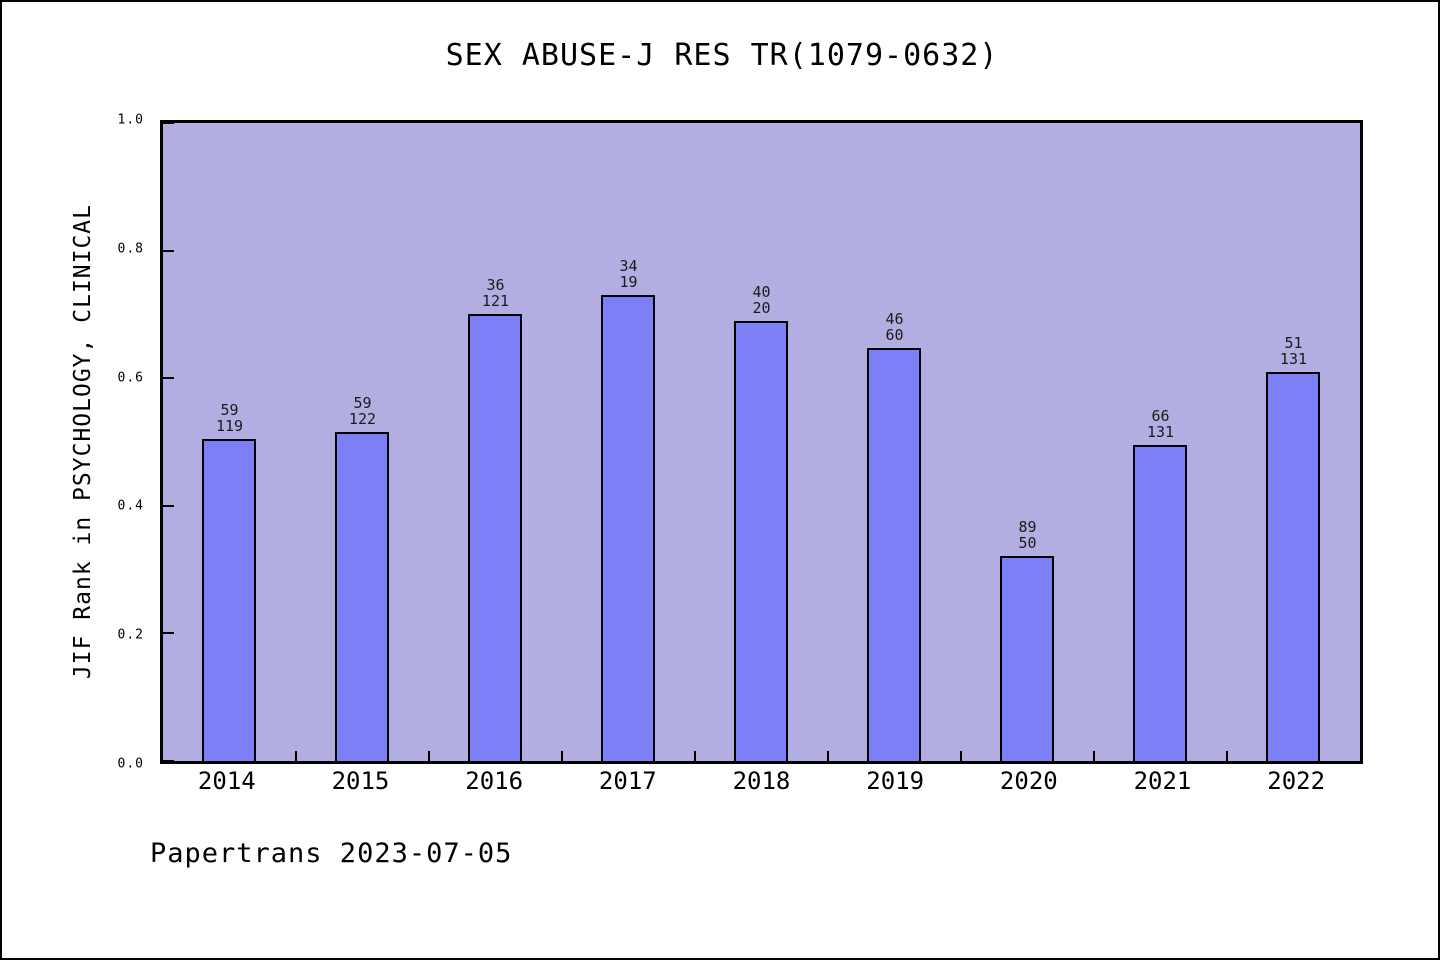  What do you see at coordinates (130, 635) in the screenshot?
I see `y-tick-label-0.2: 0.2` at bounding box center [130, 635].